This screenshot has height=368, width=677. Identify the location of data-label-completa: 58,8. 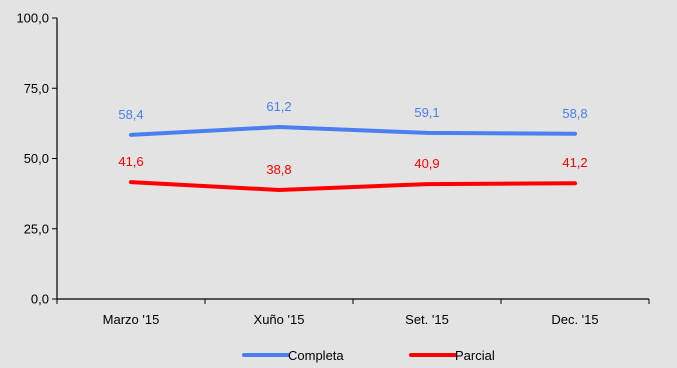
(574, 113).